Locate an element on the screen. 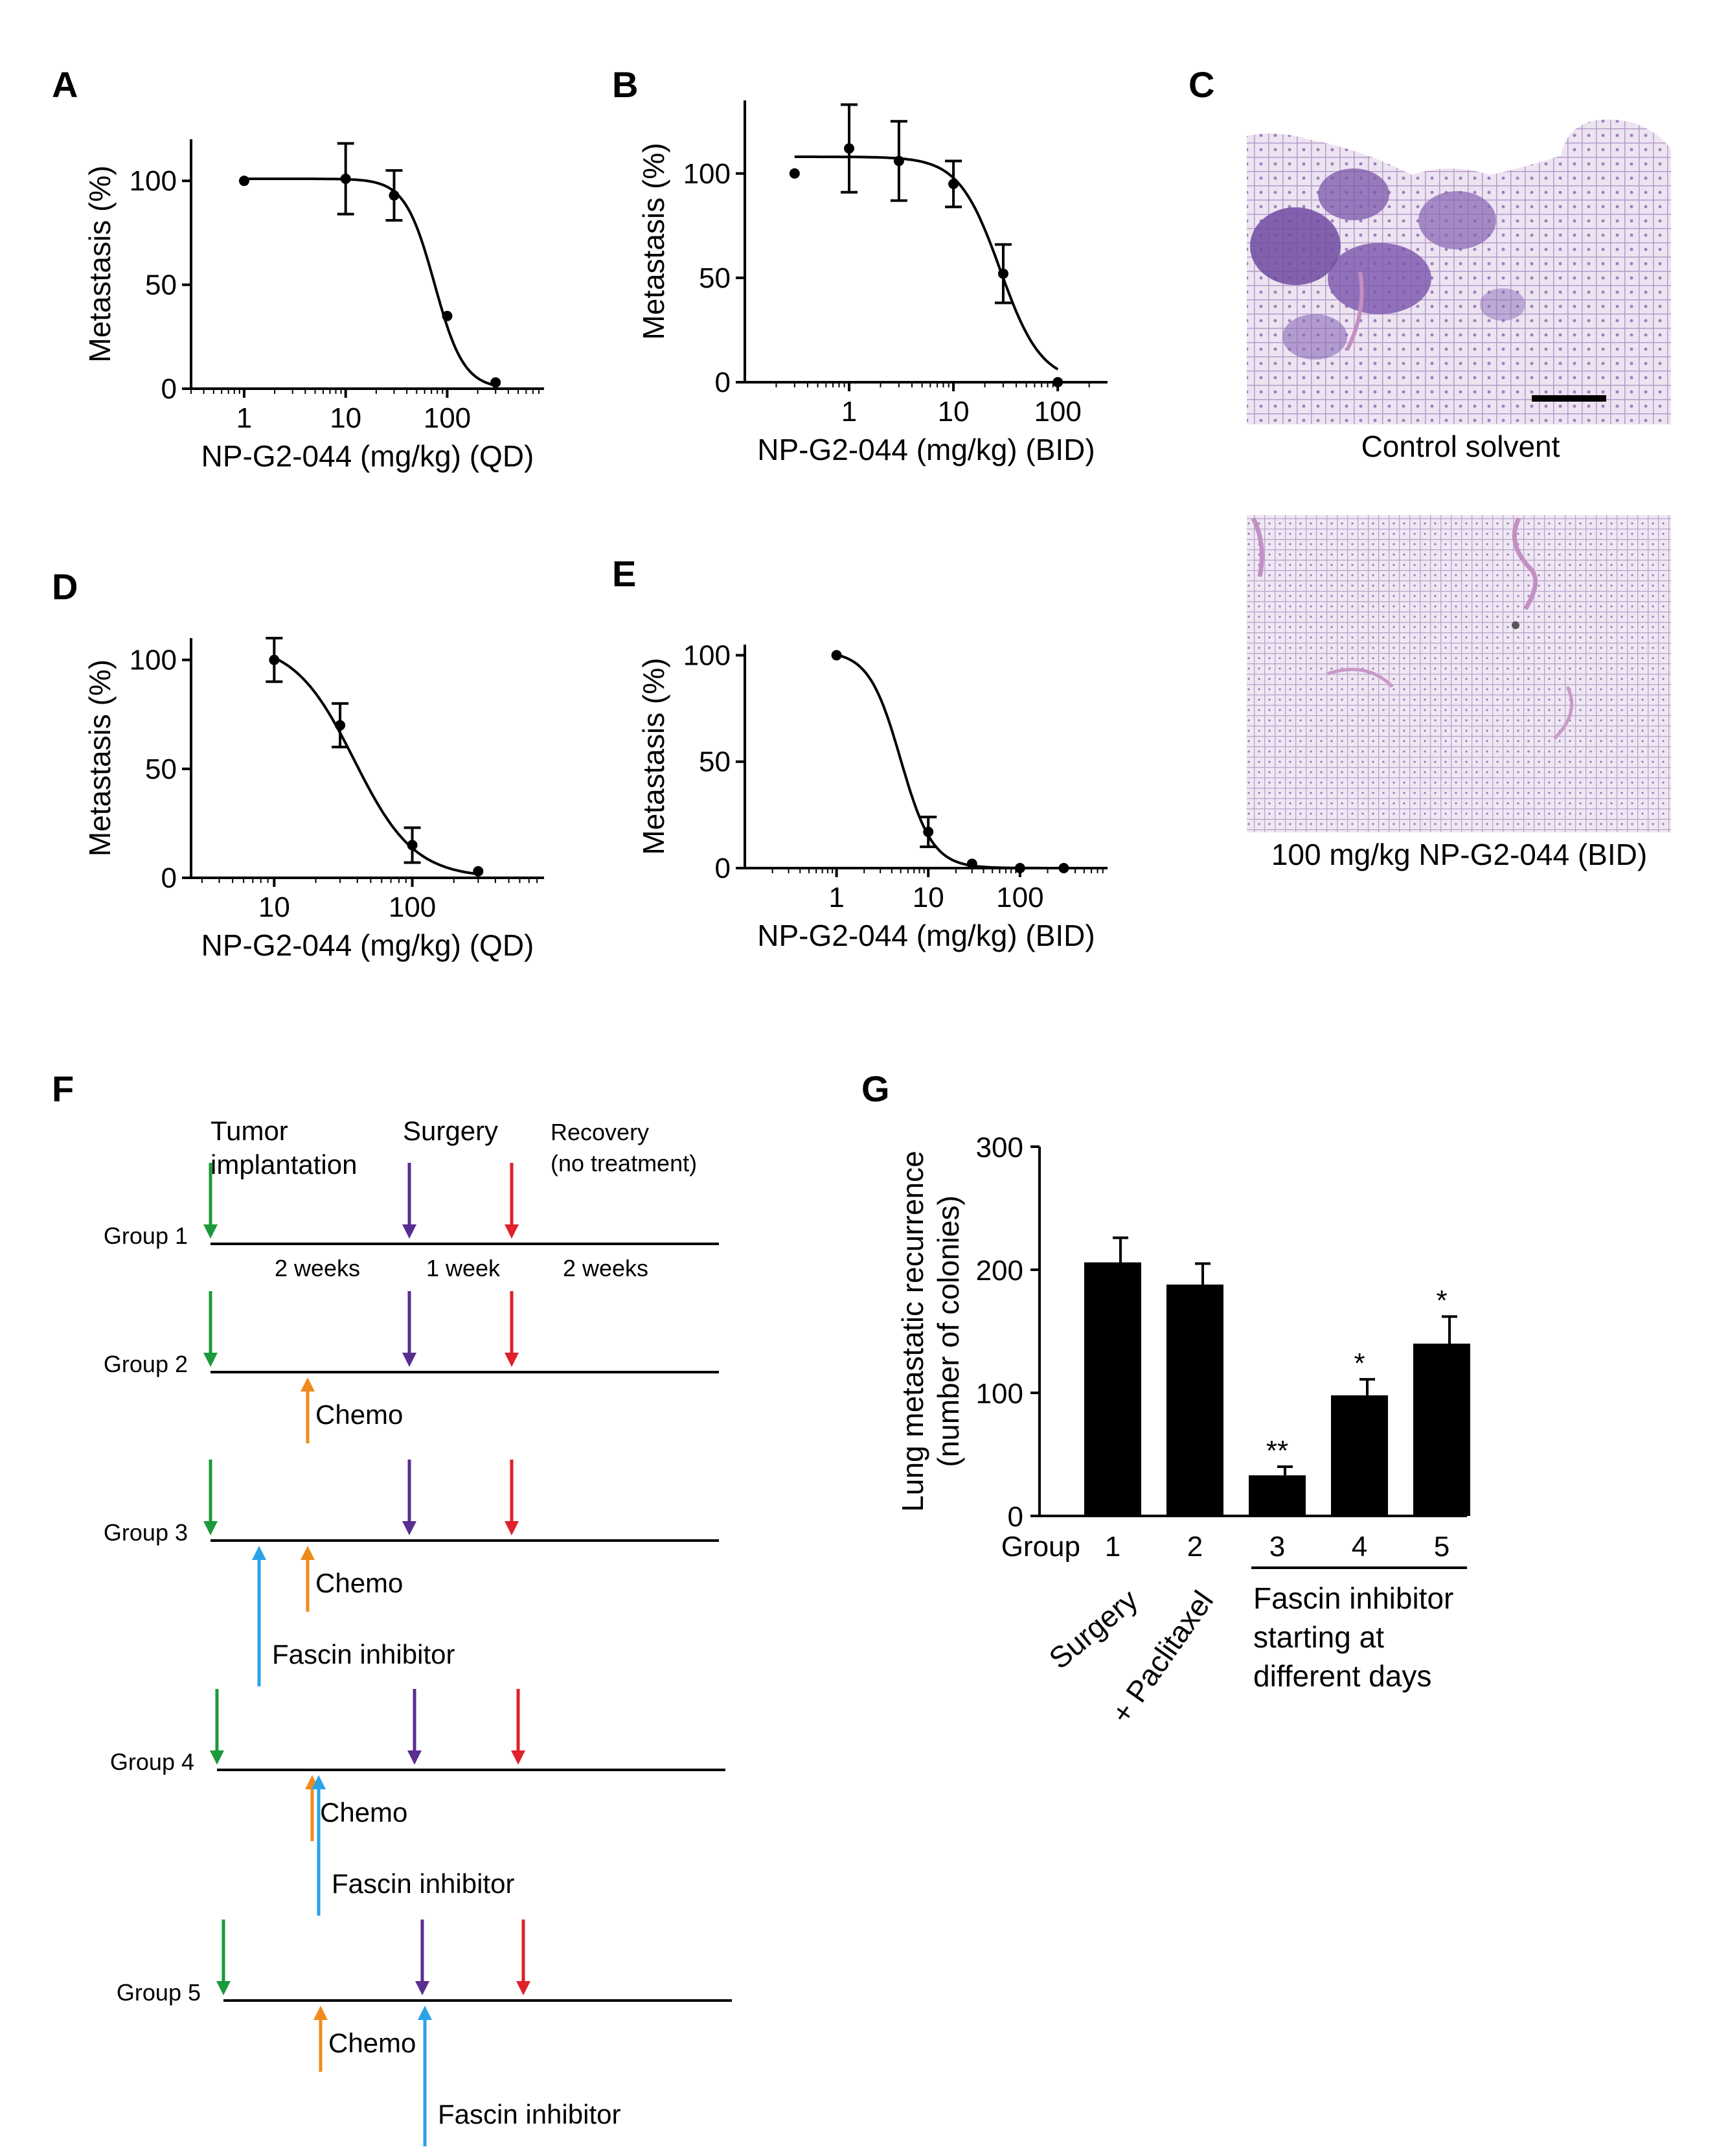  x-axis-label-b: NP-G2-044 (mg/kg) (BID) is located at coordinates (926, 449).